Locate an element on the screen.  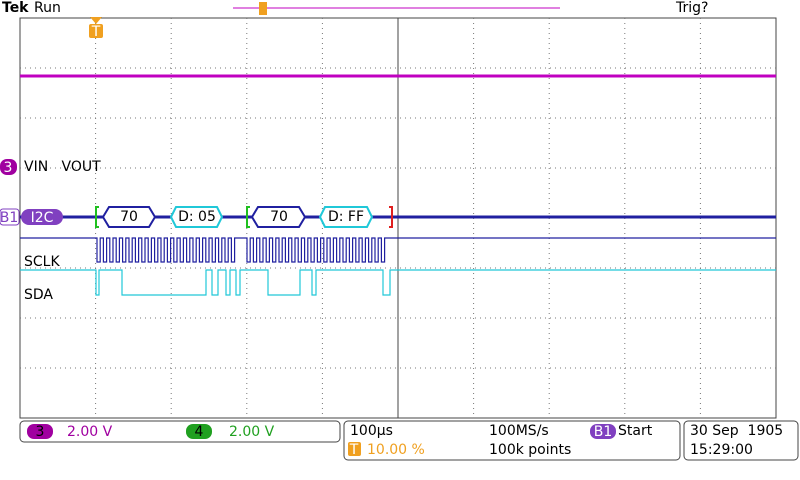
ch4-scale: 2.00 V is located at coordinates (252, 432).